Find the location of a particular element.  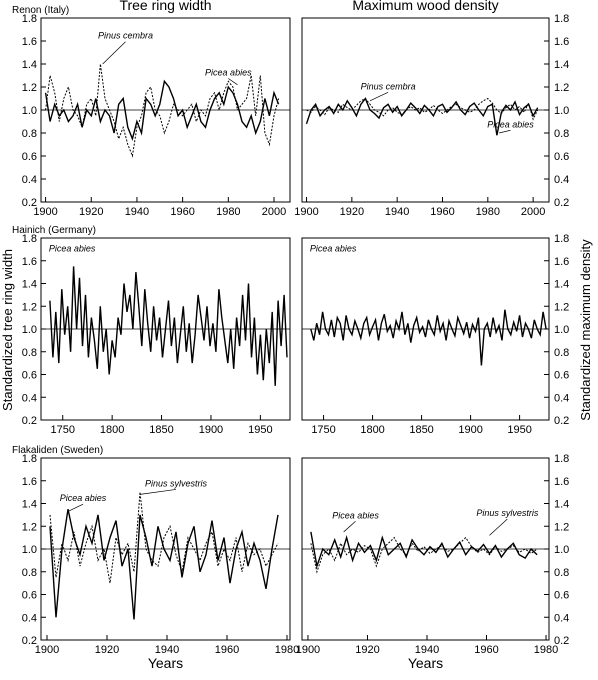

column-title: Tree ring width is located at coordinates (165, 6).